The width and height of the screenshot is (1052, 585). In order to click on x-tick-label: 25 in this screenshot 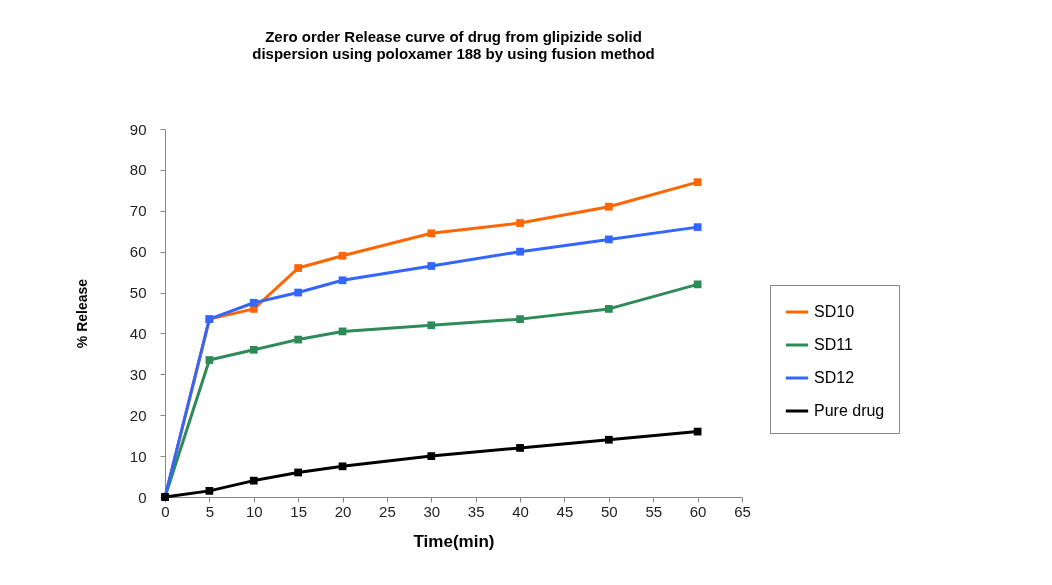, I will do `click(387, 511)`.